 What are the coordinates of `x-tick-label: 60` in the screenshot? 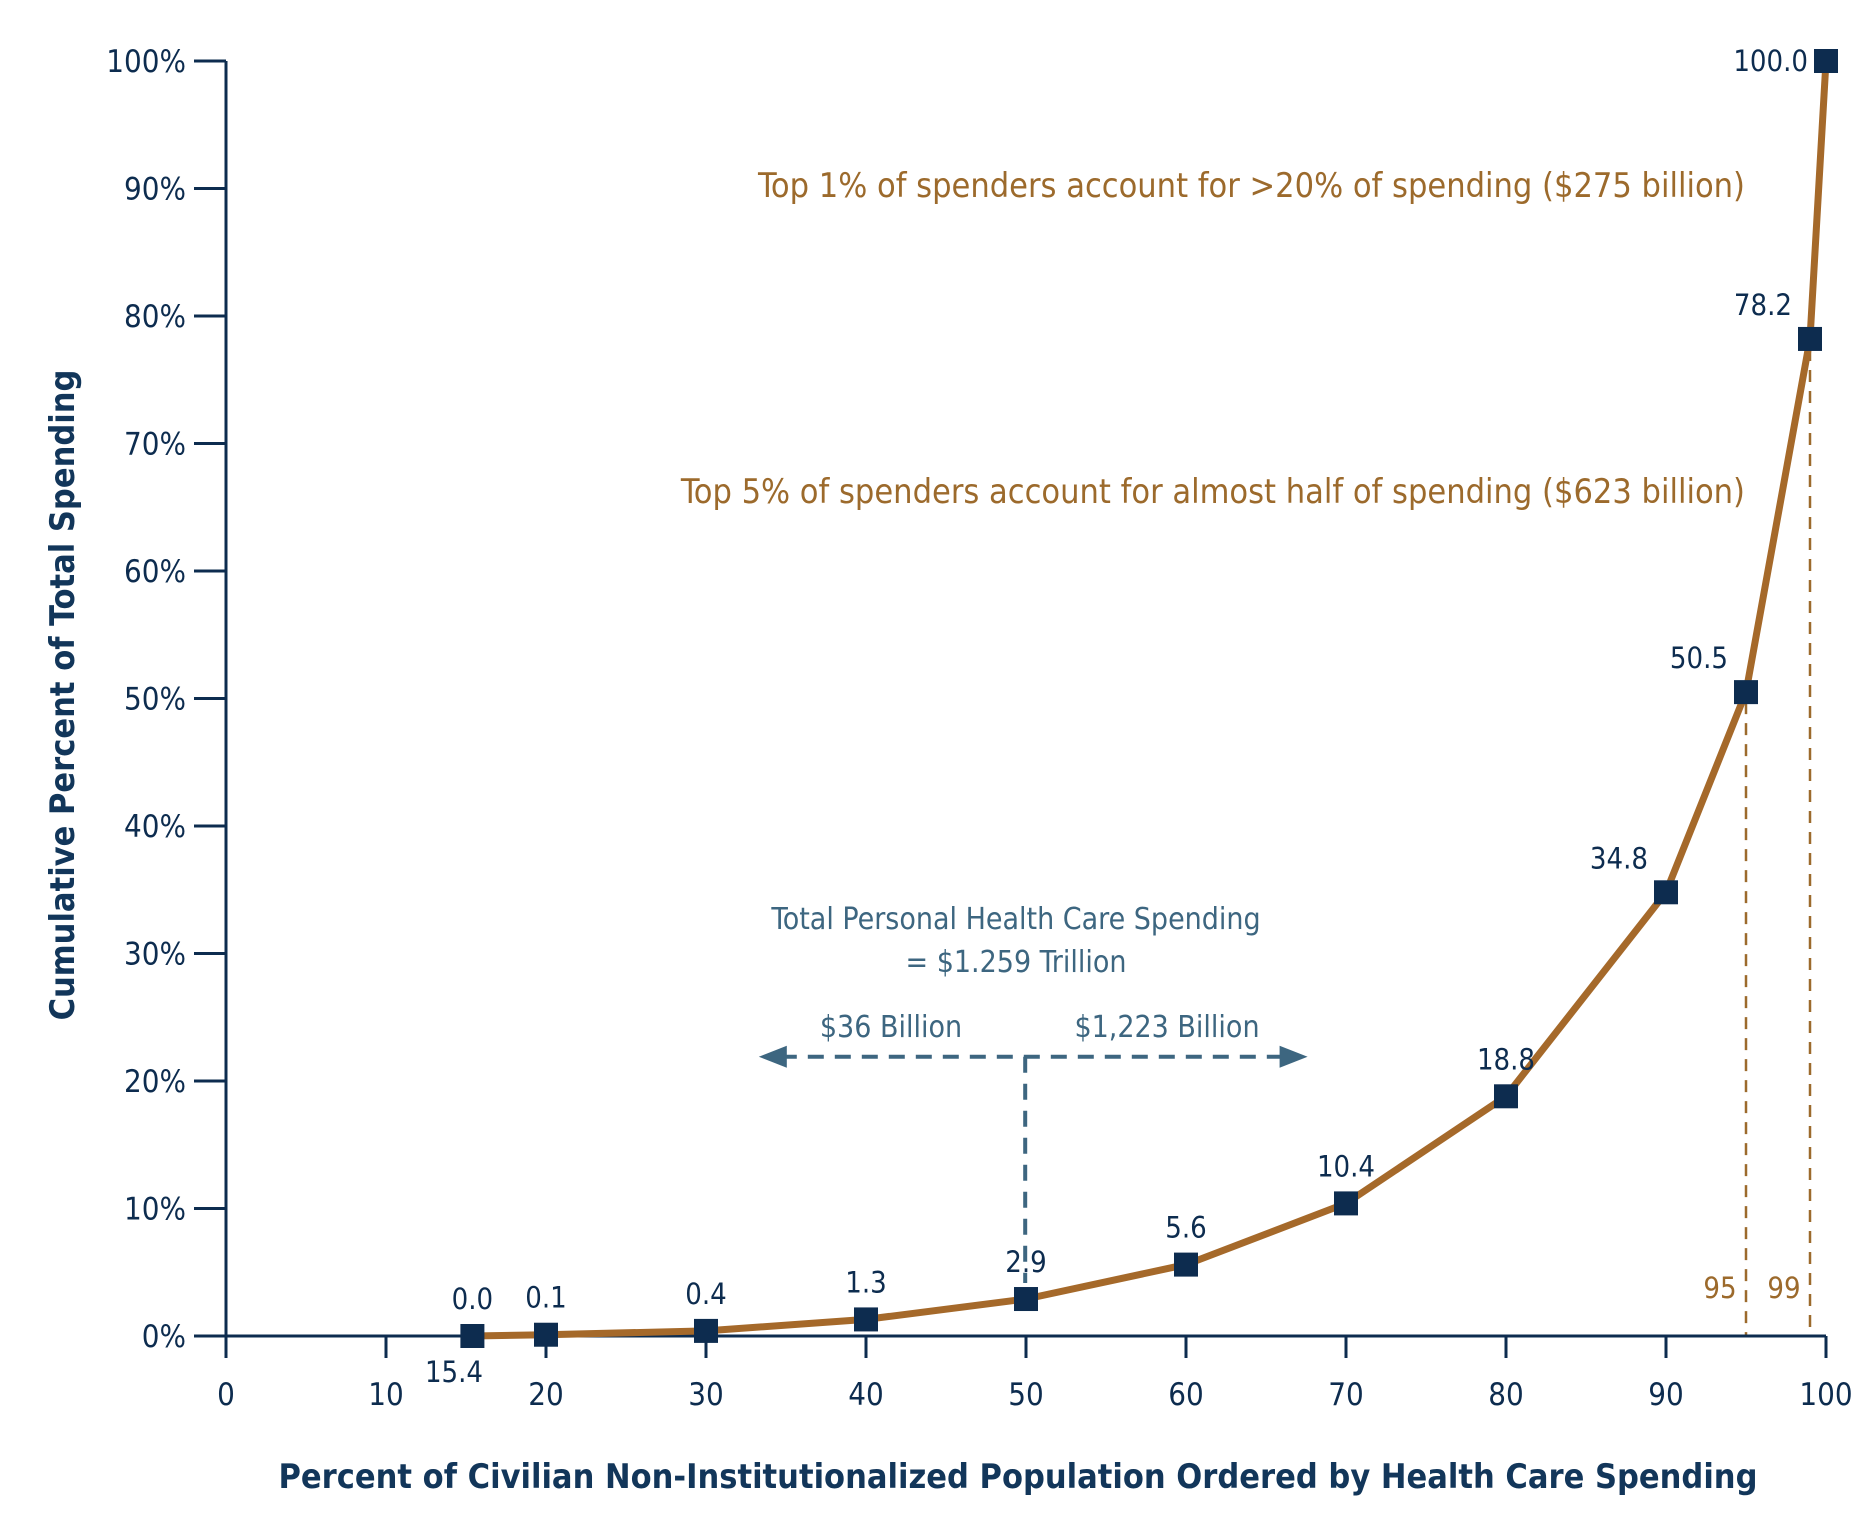 It's located at (1185, 1395).